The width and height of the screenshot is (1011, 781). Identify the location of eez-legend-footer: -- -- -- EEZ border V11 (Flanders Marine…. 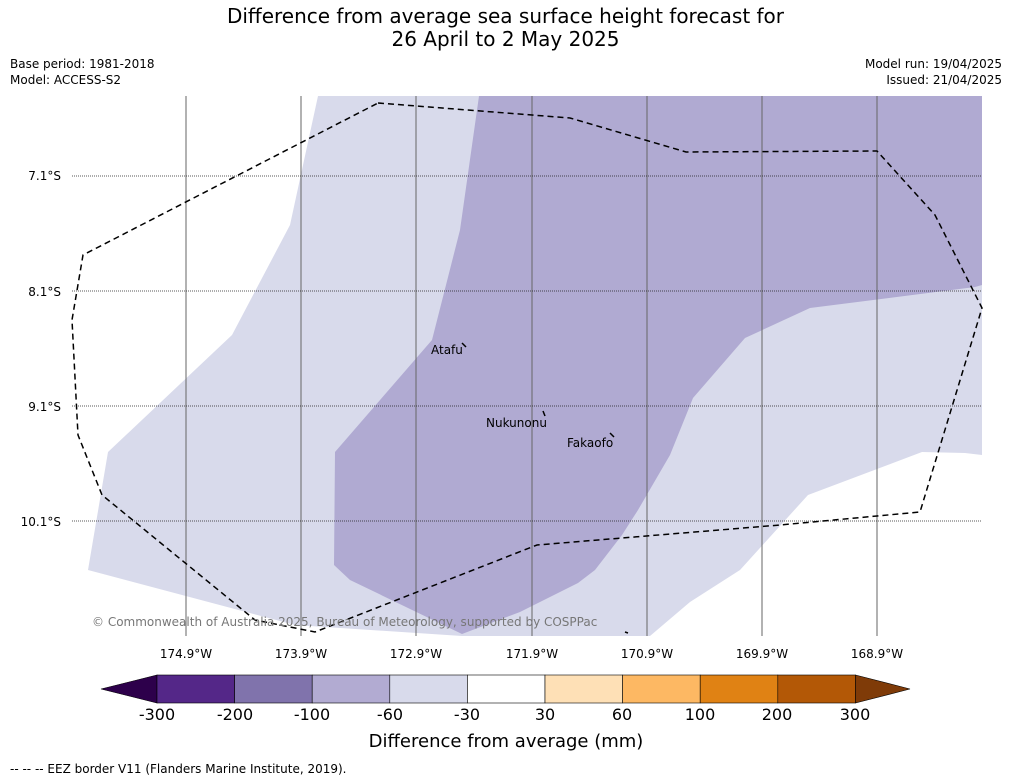
(178, 769).